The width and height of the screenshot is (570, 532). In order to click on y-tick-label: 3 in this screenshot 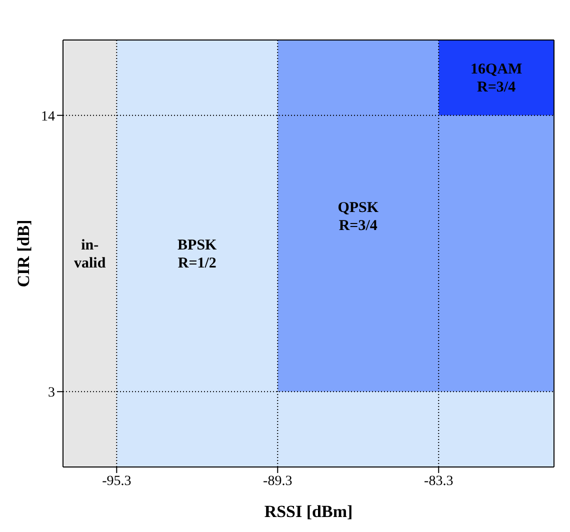, I will do `click(51, 393)`.